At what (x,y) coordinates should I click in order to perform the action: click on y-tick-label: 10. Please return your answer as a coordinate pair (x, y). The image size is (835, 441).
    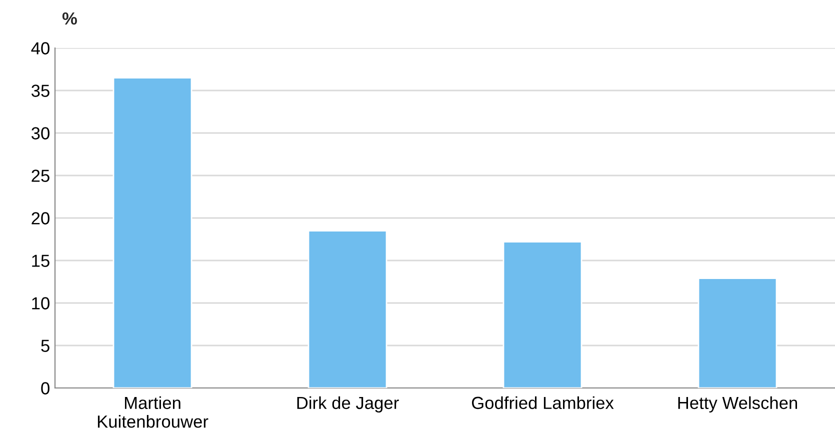
    Looking at the image, I should click on (41, 303).